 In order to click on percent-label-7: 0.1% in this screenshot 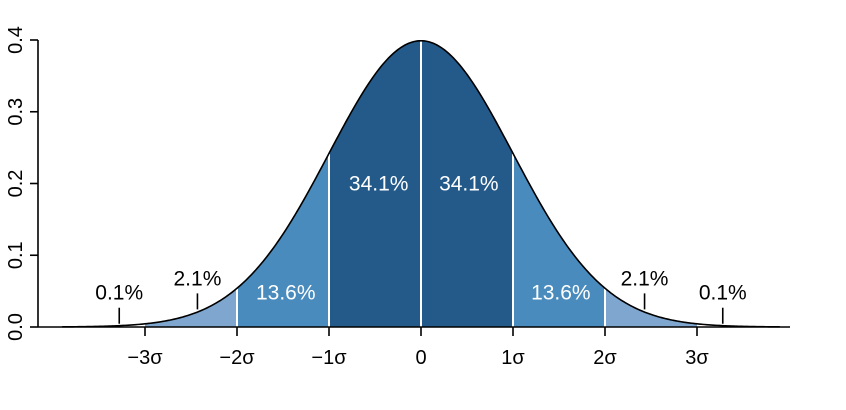, I will do `click(723, 293)`.